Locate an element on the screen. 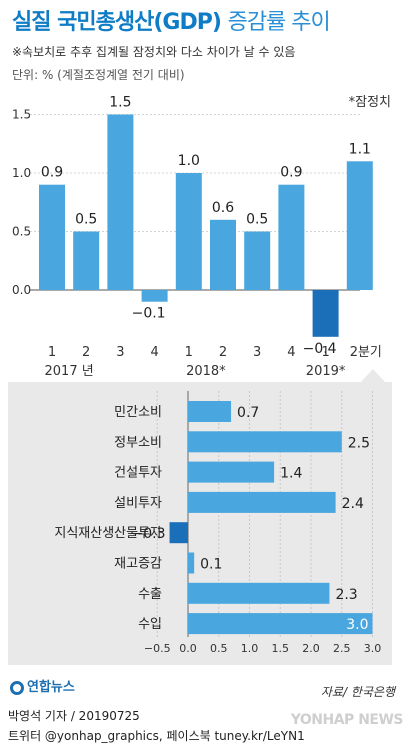 The height and width of the screenshot is (750, 409). yonhap-logo: 연합뉴스 is located at coordinates (42, 685).